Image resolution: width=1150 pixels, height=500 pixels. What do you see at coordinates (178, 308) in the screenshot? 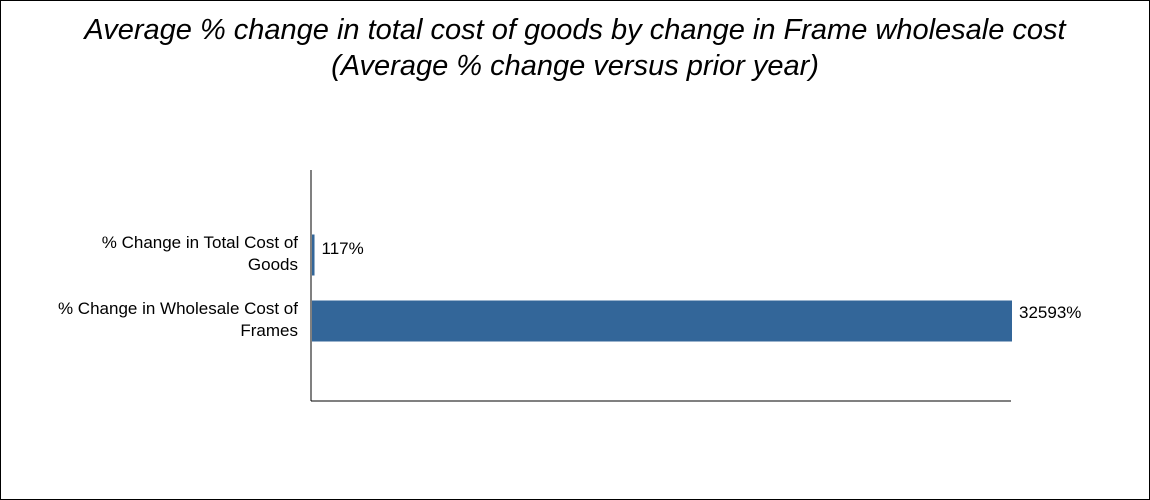
I see `category-label-1-line-0: % Change in Wholesale Cost of` at bounding box center [178, 308].